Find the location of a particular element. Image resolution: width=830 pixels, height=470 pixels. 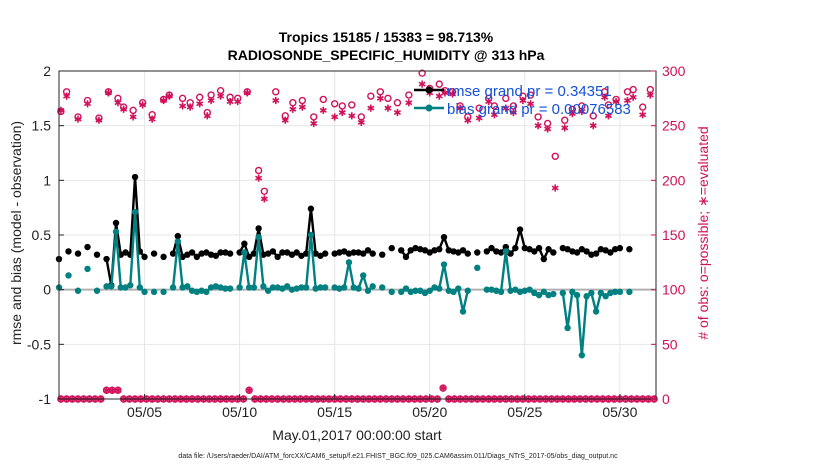

legend-rmse-marker is located at coordinates (429, 90).